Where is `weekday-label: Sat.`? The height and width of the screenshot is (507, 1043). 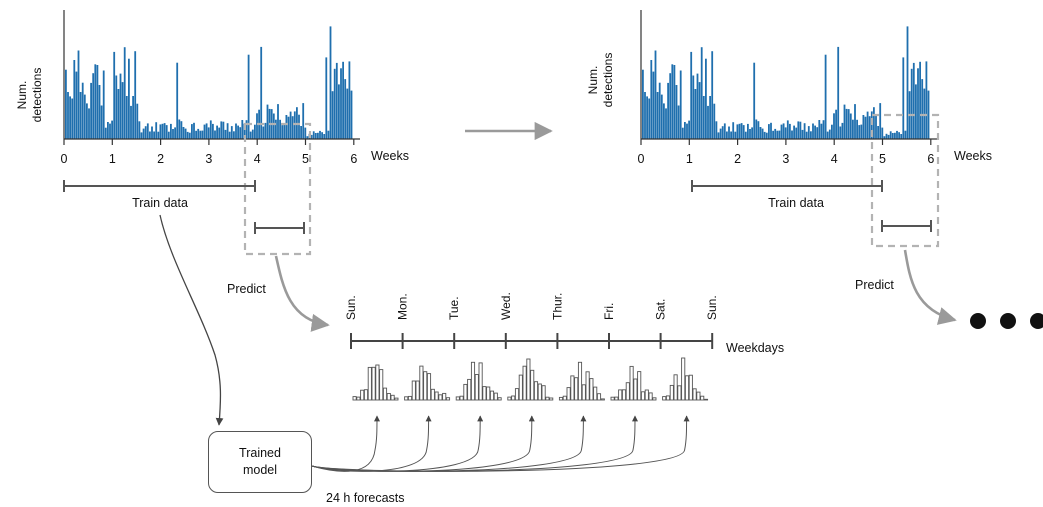 weekday-label: Sat. is located at coordinates (661, 309).